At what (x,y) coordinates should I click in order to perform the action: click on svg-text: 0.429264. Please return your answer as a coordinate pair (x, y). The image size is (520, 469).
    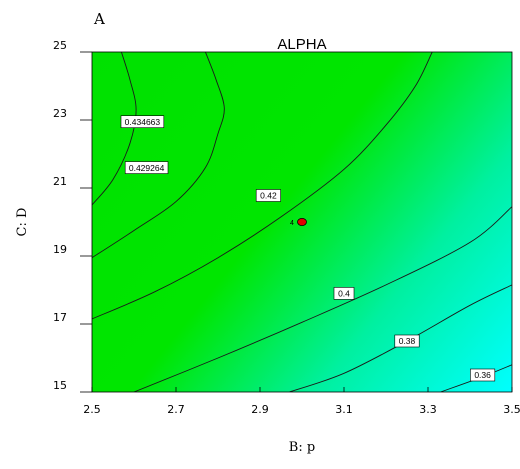
    Looking at the image, I should click on (147, 168).